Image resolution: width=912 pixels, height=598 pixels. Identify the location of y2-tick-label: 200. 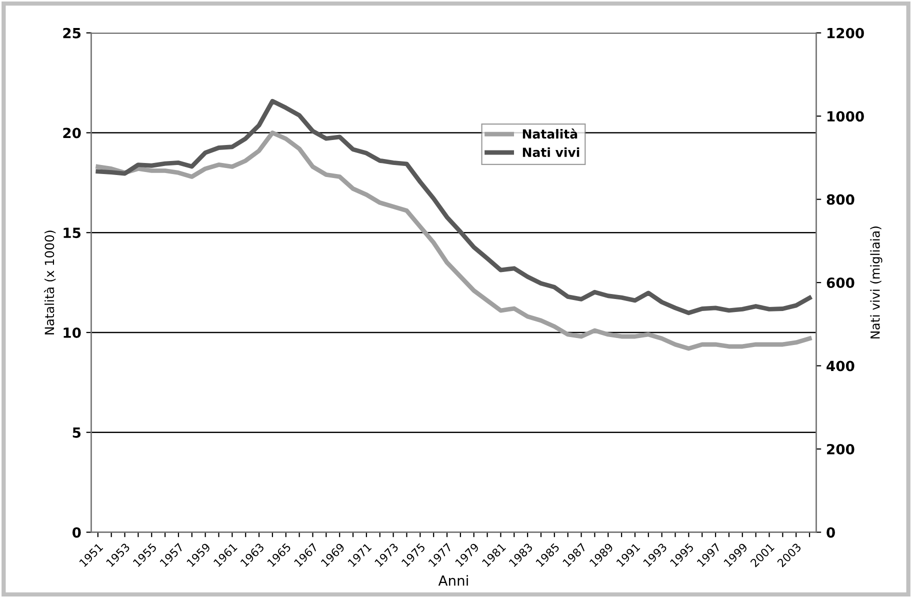
(840, 449).